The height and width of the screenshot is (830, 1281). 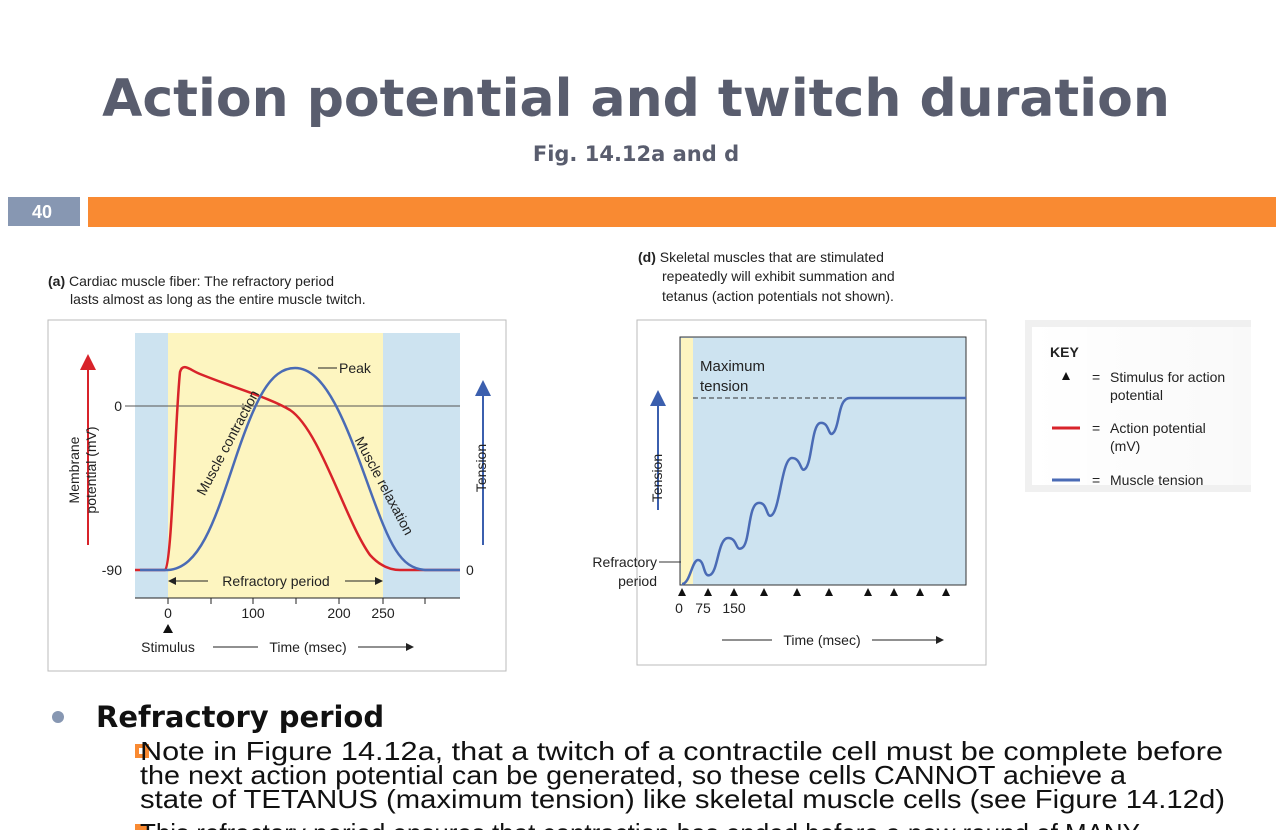 What do you see at coordinates (481, 468) in the screenshot?
I see `y-right-label: Tension` at bounding box center [481, 468].